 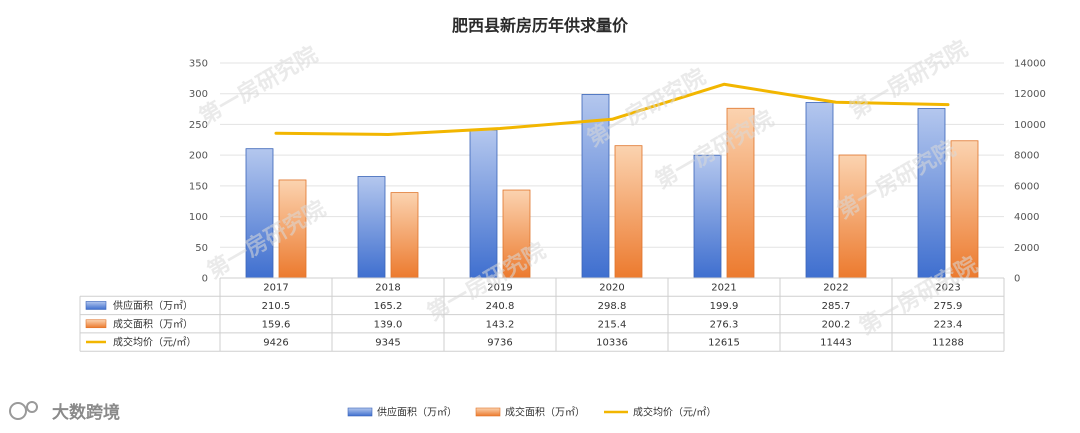 I want to click on table-cell: 200.2, so click(x=836, y=324).